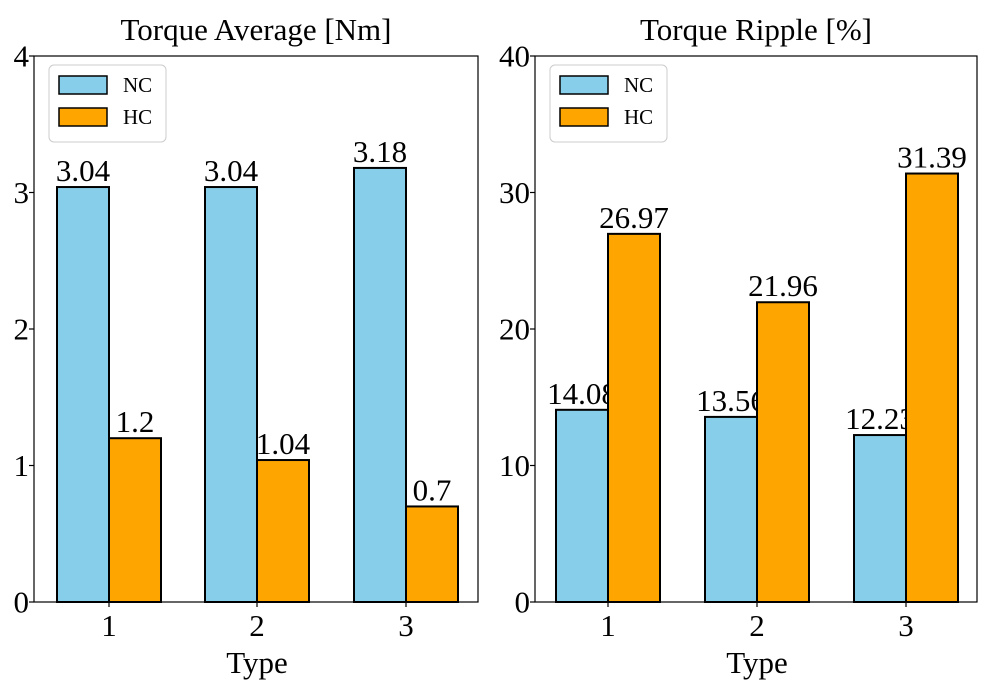 The height and width of the screenshot is (689, 987). What do you see at coordinates (514, 56) in the screenshot?
I see `y-tick-label: 40` at bounding box center [514, 56].